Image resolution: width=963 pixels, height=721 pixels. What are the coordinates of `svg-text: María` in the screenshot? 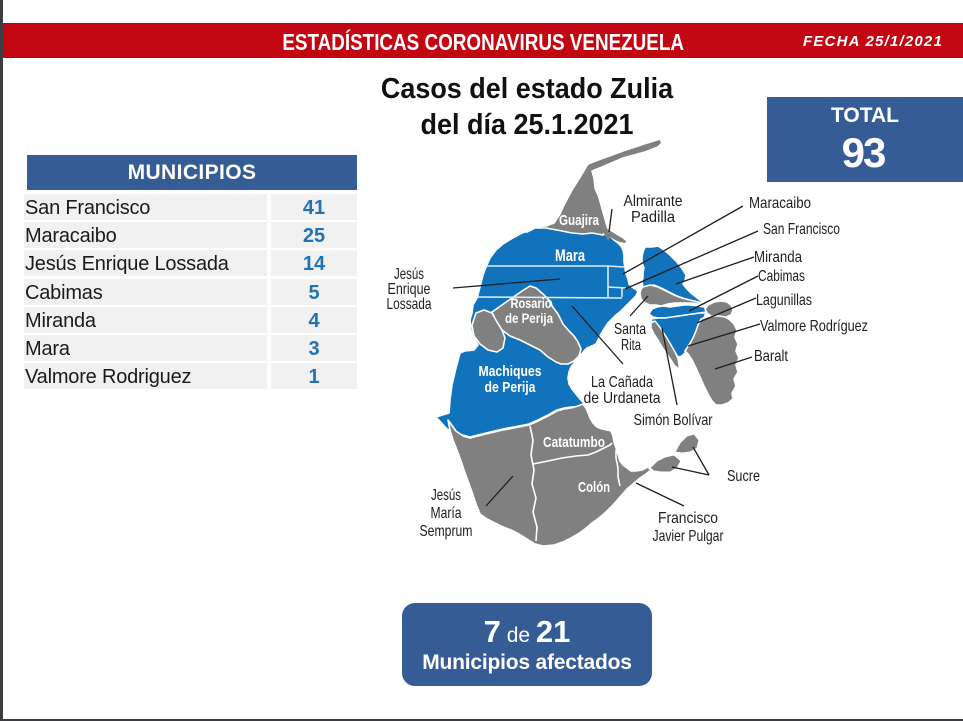 It's located at (446, 513).